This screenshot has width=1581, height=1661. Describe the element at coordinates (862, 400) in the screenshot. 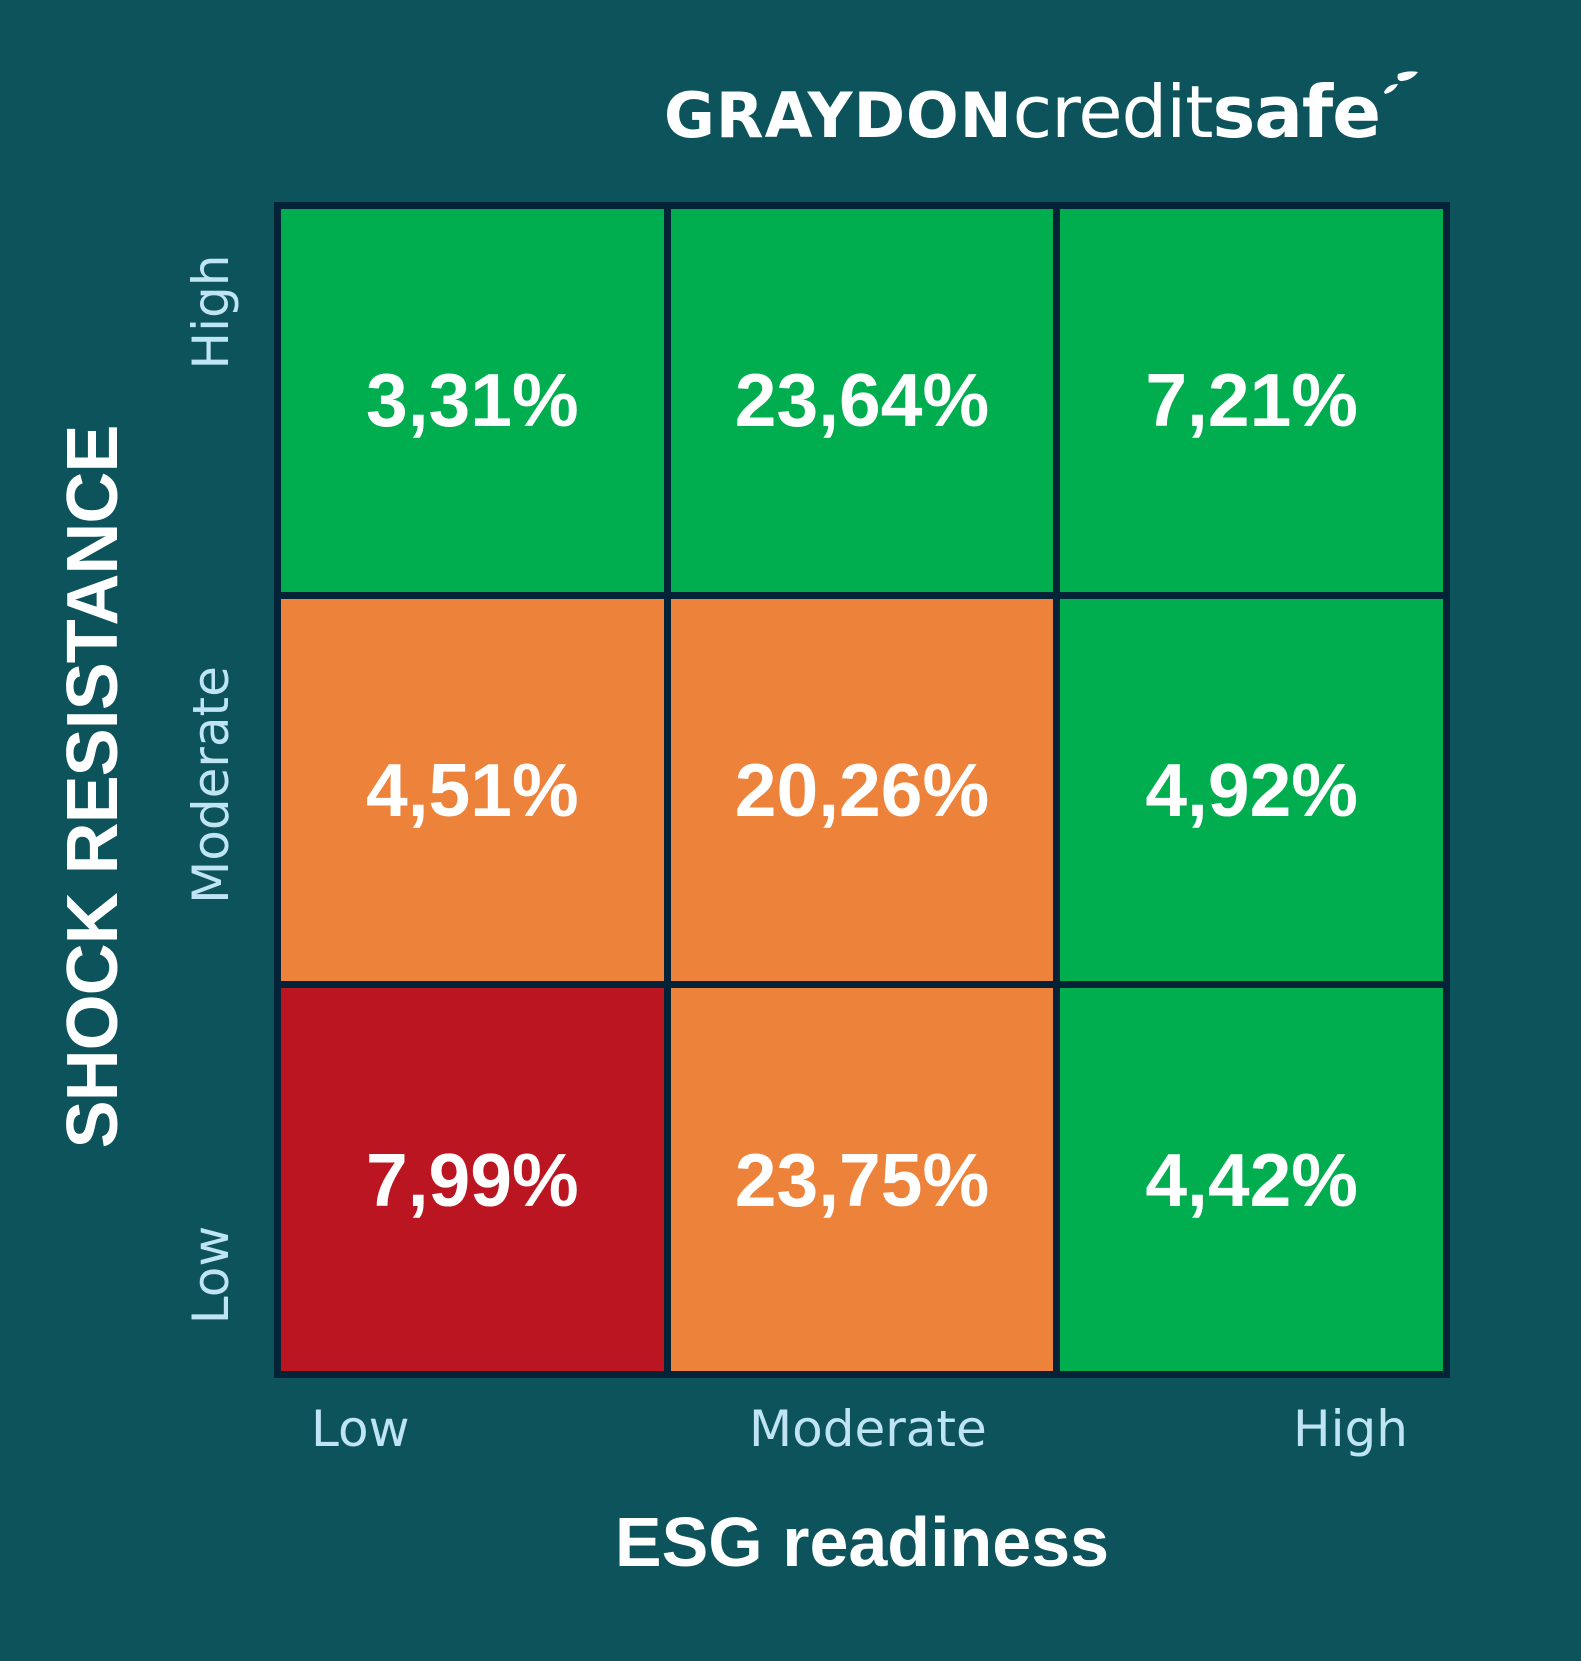

I see `cell-high-shock-moderate-esg: 23,64%` at that location.